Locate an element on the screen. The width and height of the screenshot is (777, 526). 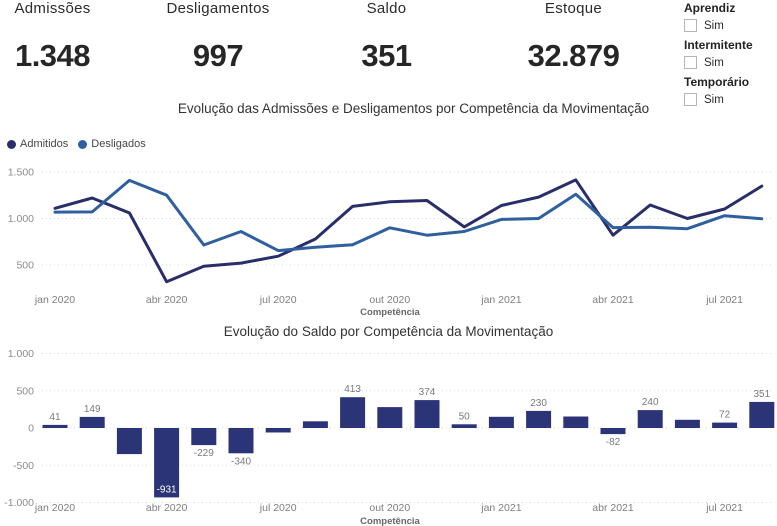
kpi-card-admissoes: Admissões 1.348 is located at coordinates (52, 37).